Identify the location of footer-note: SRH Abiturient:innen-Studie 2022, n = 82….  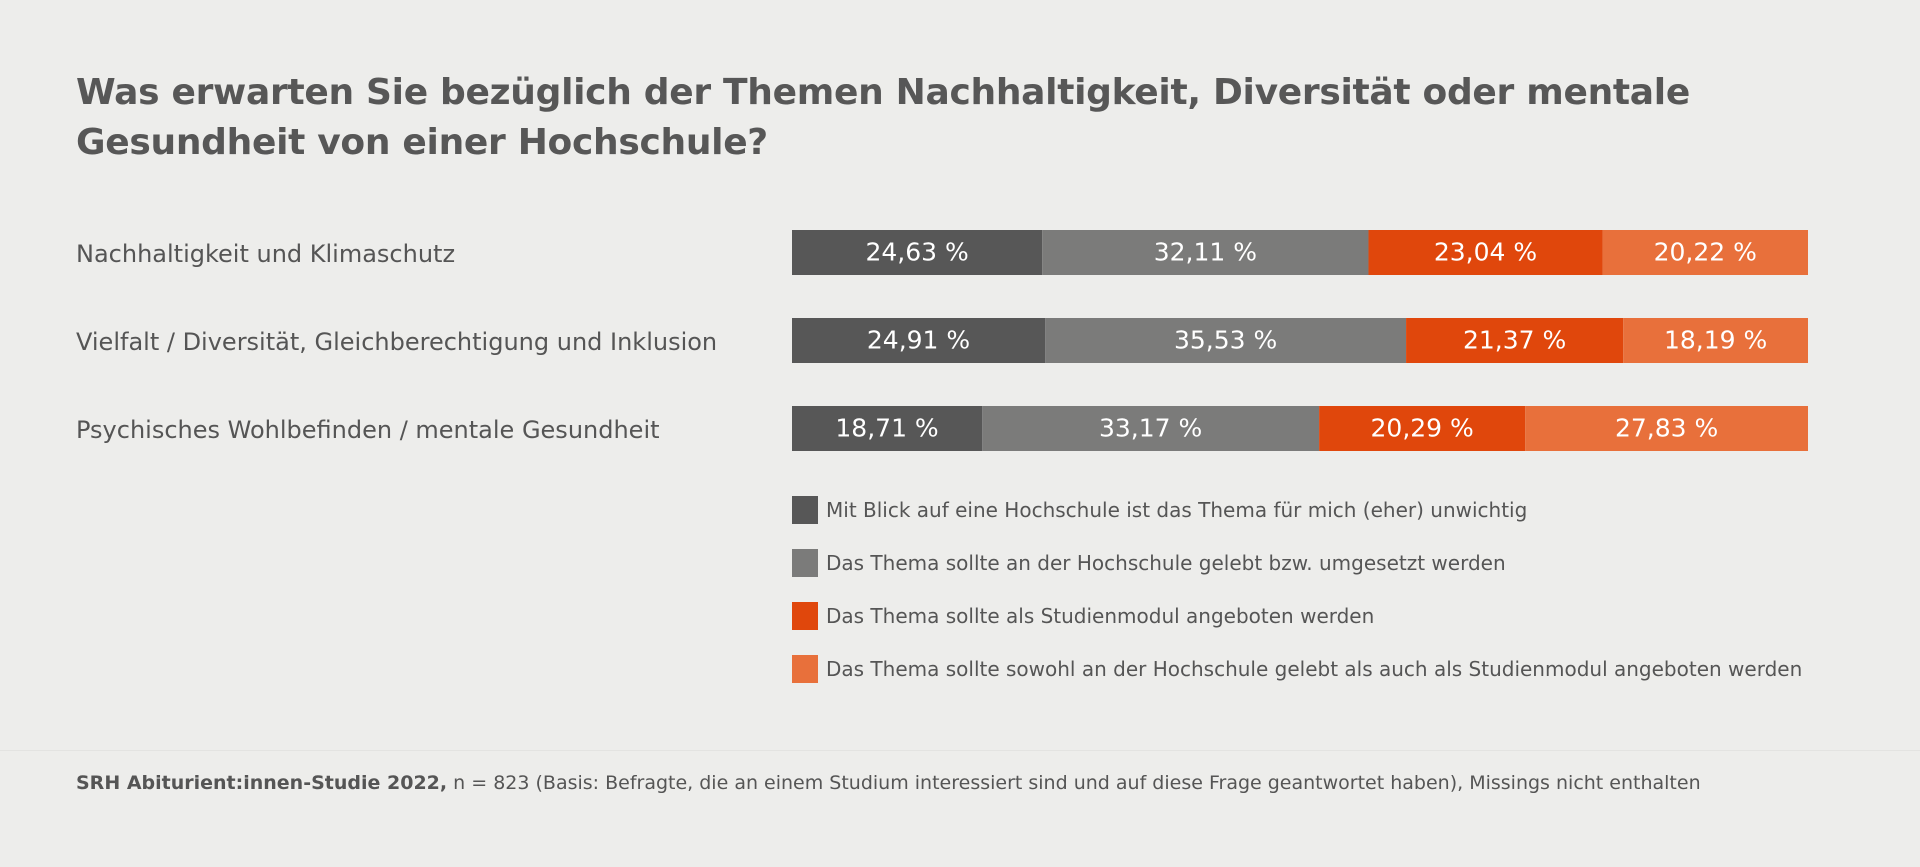
(986, 783).